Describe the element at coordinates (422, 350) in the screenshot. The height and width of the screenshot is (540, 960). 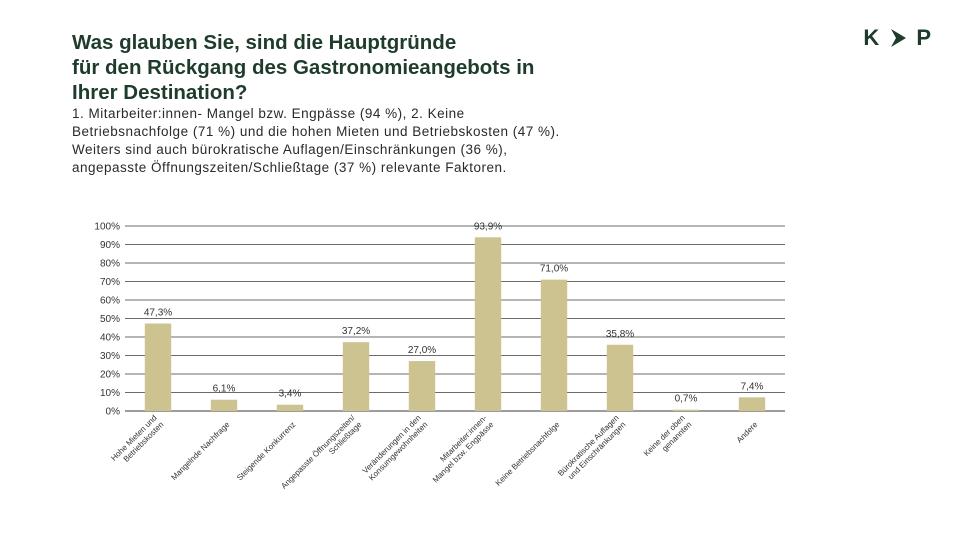
I see `data-label: 27,0%` at that location.